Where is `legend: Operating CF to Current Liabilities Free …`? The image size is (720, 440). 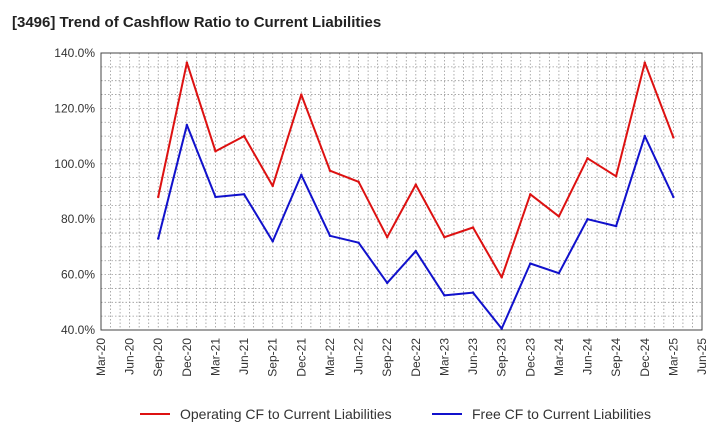 legend: Operating CF to Current Liabilities Free … is located at coordinates (395, 414).